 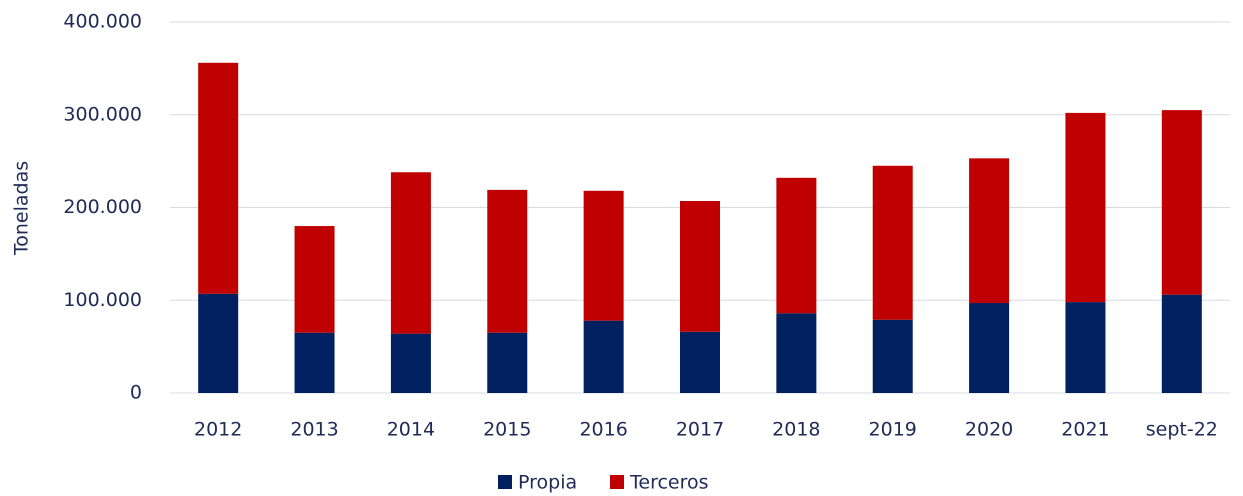 What do you see at coordinates (102, 300) in the screenshot?
I see `y-tick-label: 100.000` at bounding box center [102, 300].